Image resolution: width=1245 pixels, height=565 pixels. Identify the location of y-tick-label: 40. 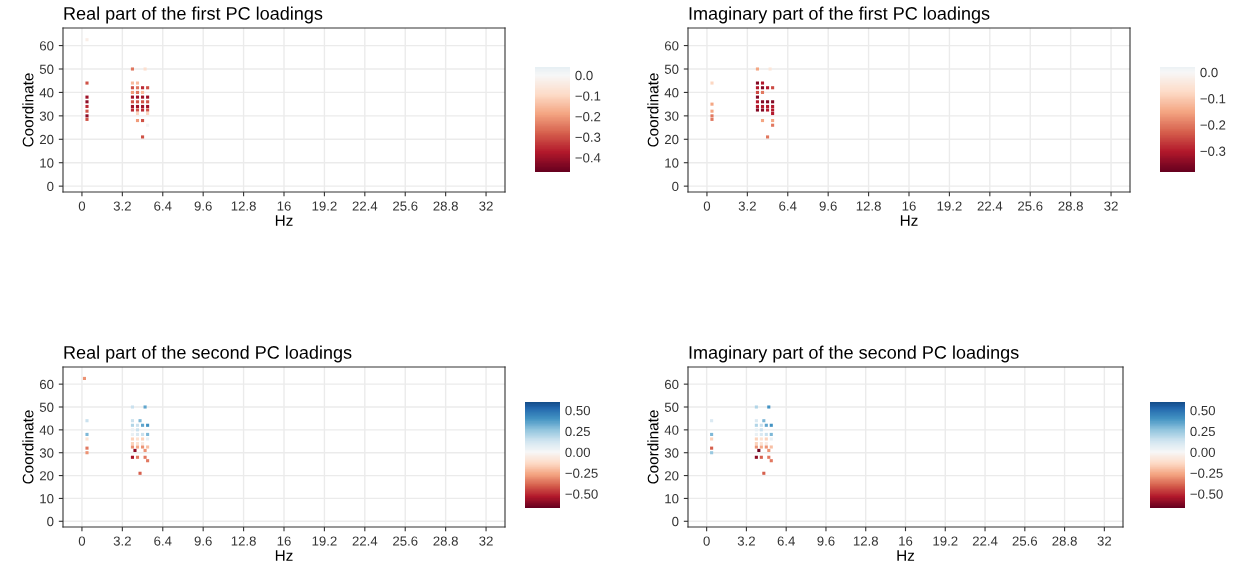
(671, 93).